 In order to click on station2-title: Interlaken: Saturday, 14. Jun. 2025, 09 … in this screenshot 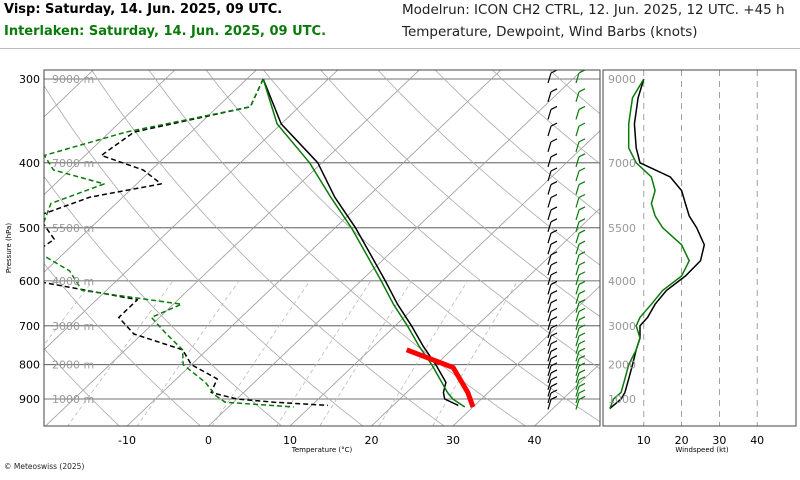, I will do `click(165, 31)`.